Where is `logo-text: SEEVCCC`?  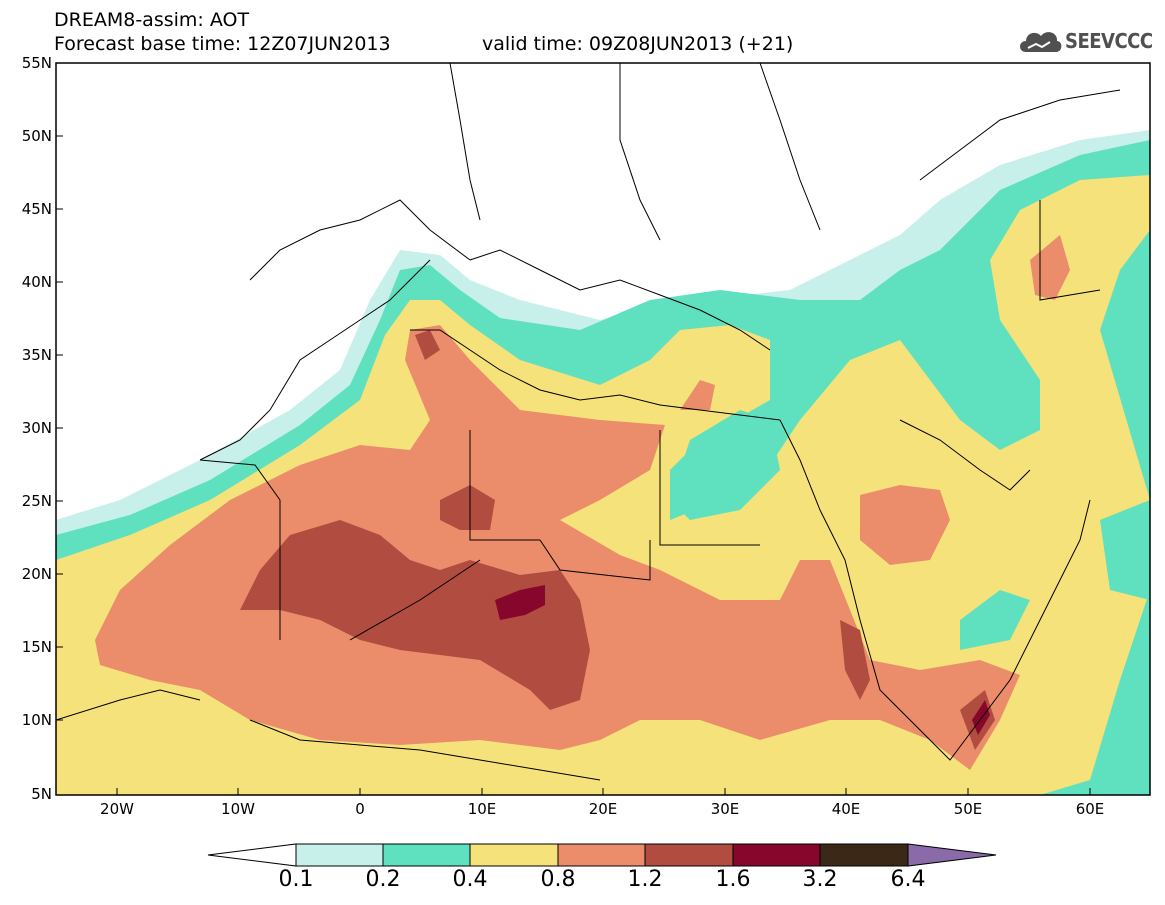 logo-text: SEEVCCC is located at coordinates (1109, 41).